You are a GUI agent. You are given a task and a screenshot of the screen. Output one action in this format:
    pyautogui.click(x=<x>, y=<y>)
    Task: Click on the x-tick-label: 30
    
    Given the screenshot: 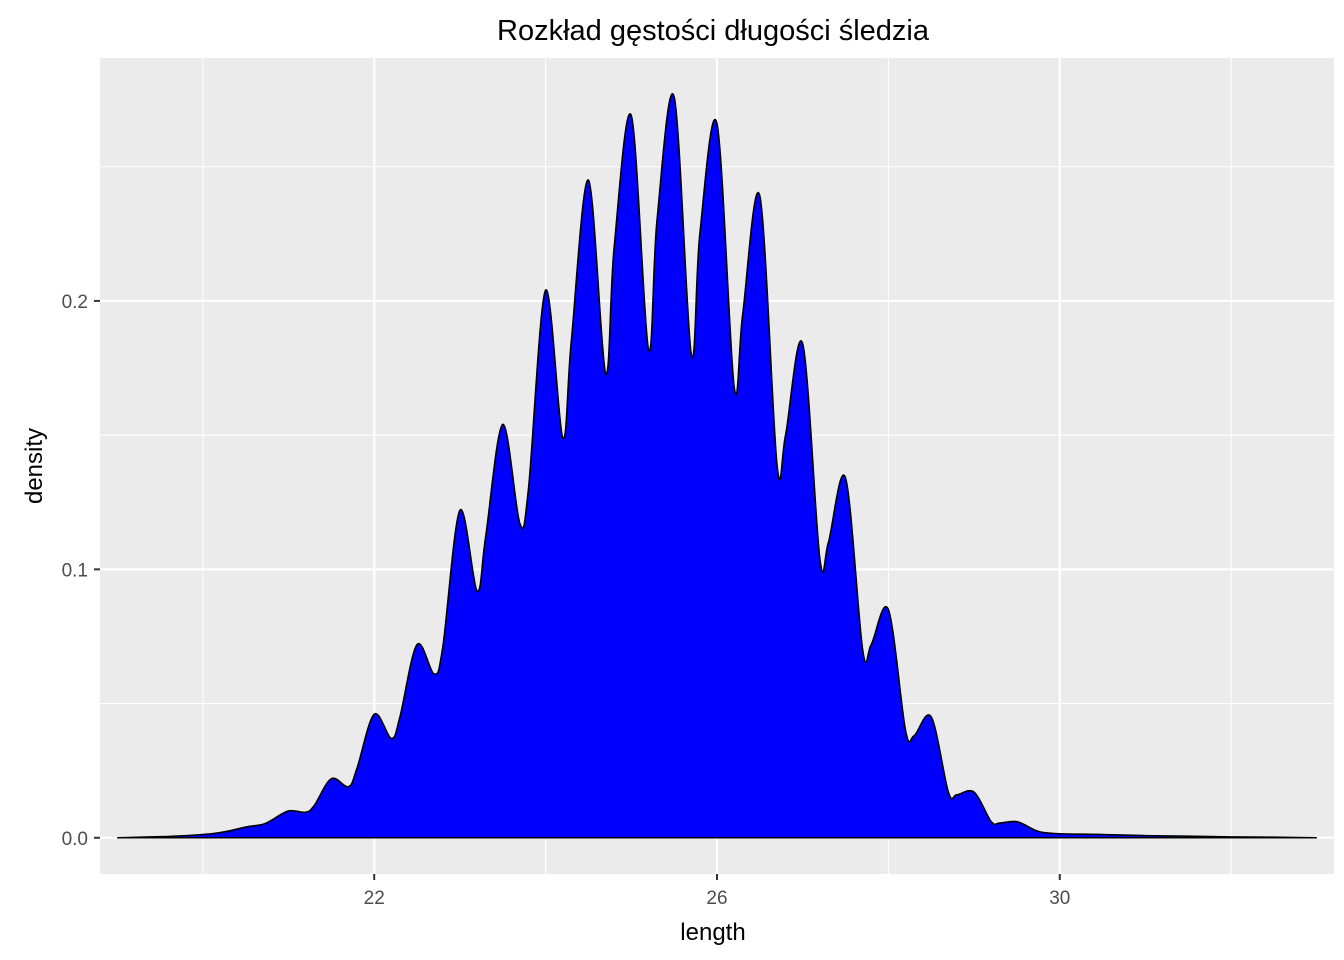 What is the action you would take?
    pyautogui.click(x=1059, y=898)
    